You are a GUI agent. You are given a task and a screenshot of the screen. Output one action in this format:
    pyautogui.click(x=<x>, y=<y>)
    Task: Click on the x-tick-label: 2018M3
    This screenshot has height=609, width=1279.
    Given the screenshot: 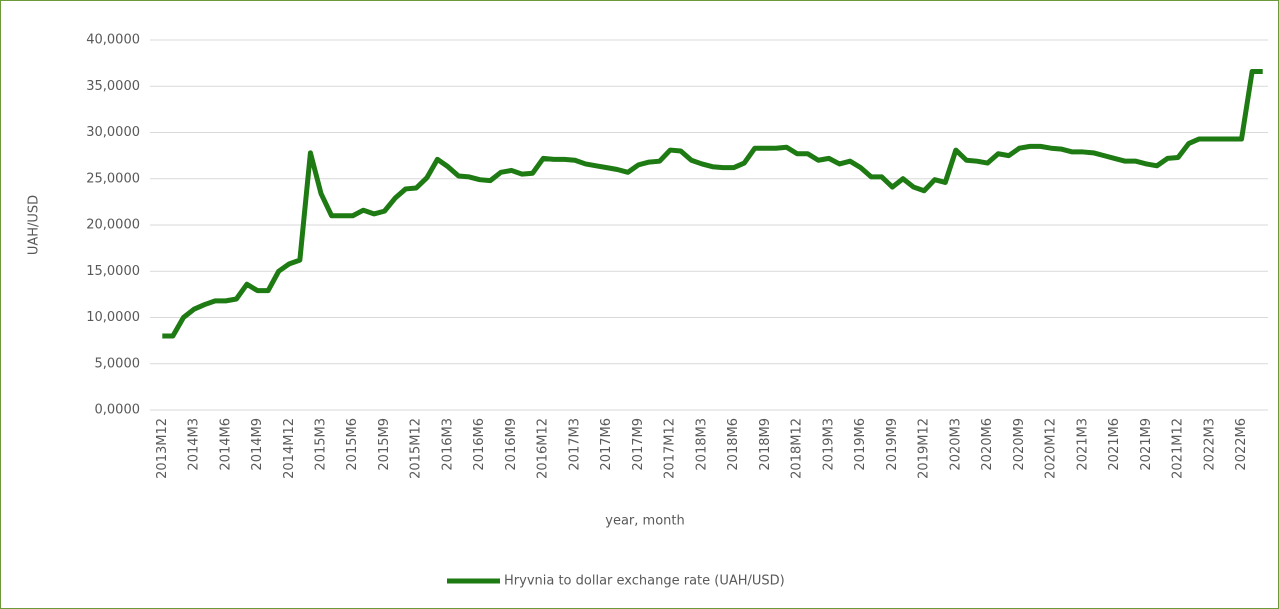 What is the action you would take?
    pyautogui.click(x=701, y=444)
    